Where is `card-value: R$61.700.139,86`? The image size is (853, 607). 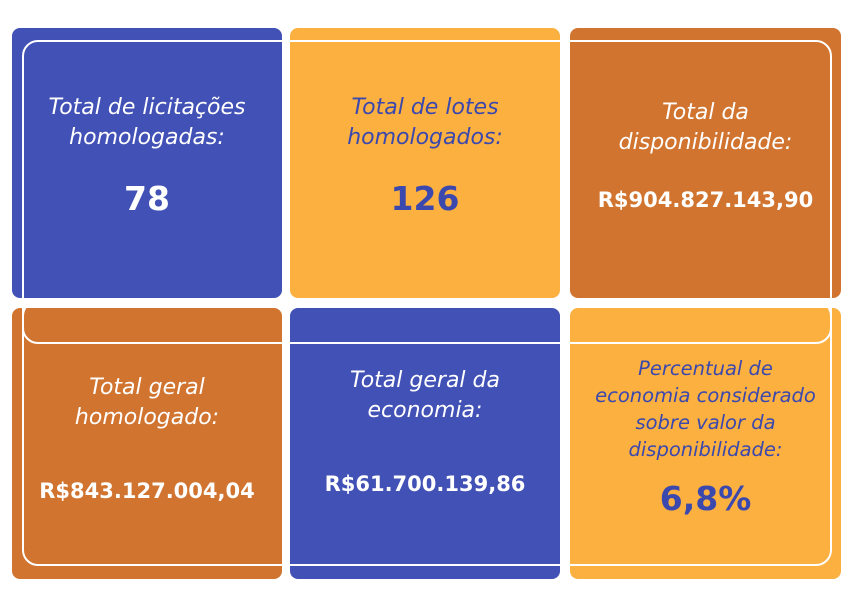
card-value: R$61.700.139,86 is located at coordinates (425, 483).